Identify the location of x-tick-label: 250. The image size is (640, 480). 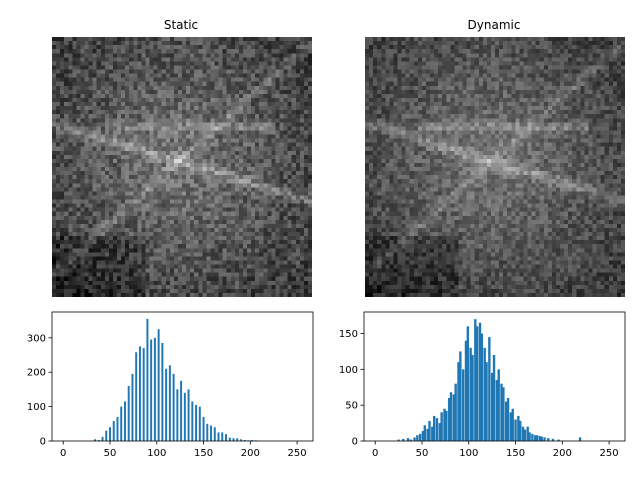
(609, 453).